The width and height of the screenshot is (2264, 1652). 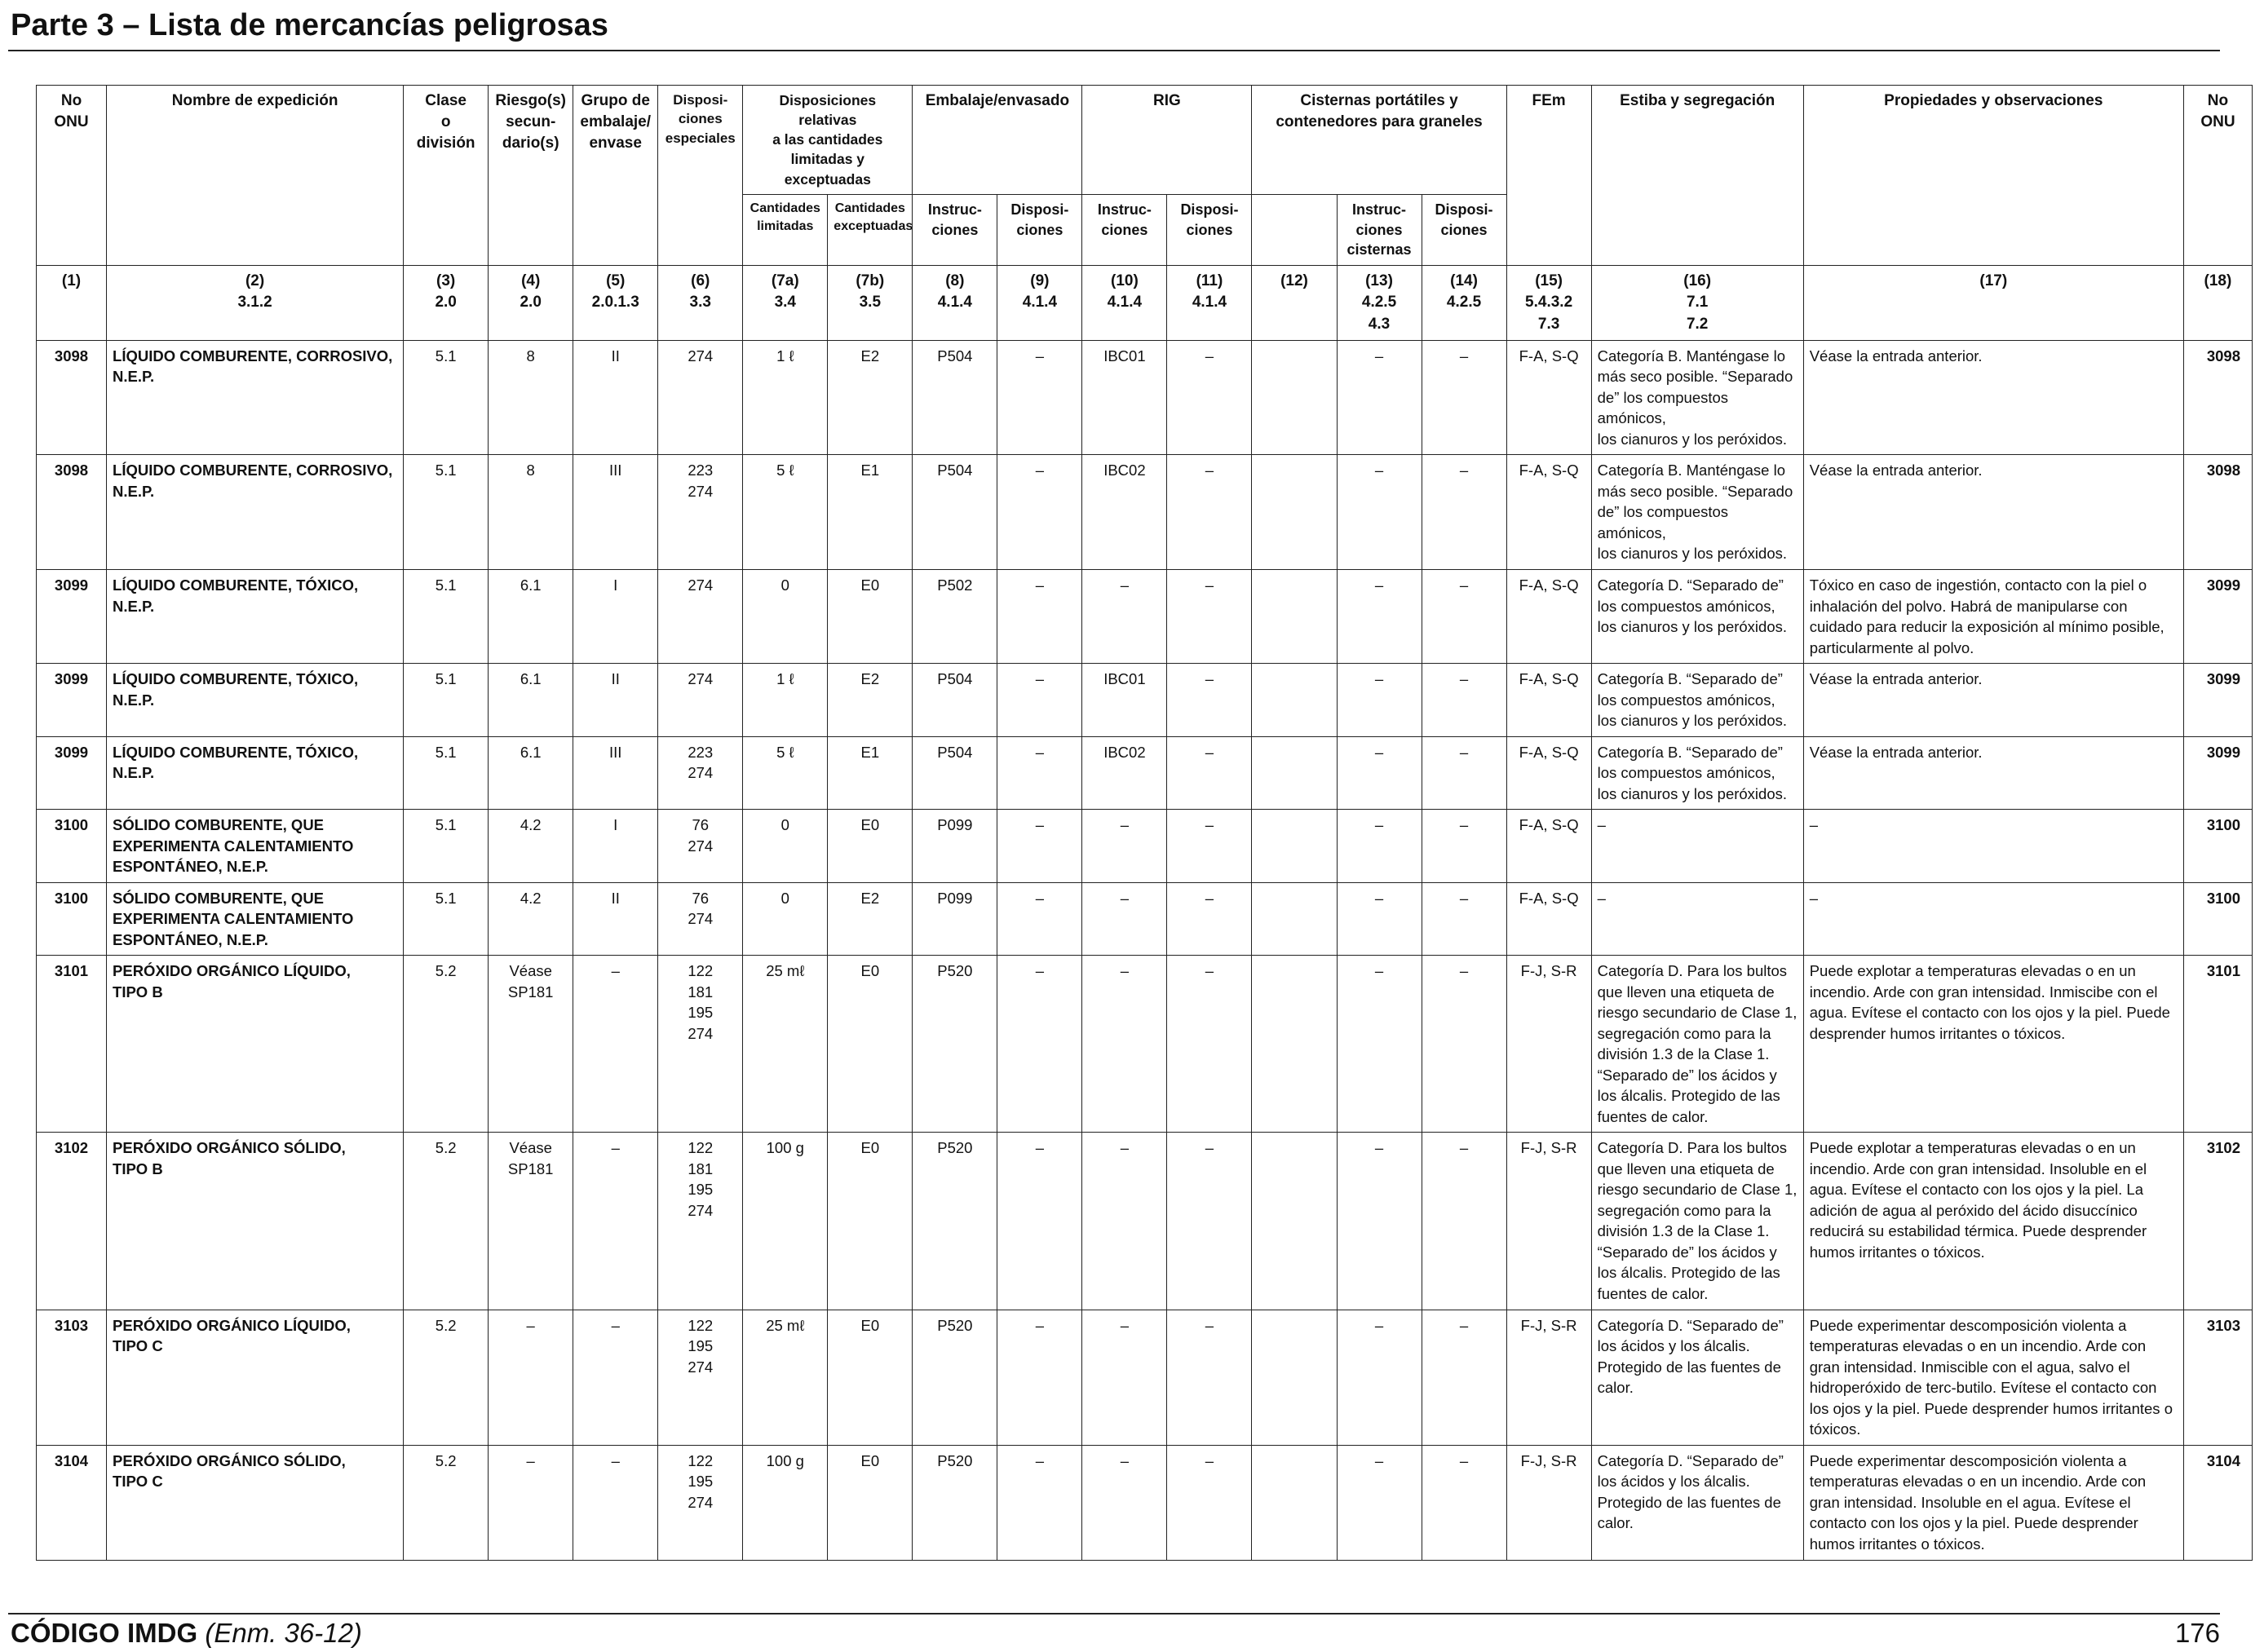 What do you see at coordinates (955, 846) in the screenshot?
I see `cell-pi: P099` at bounding box center [955, 846].